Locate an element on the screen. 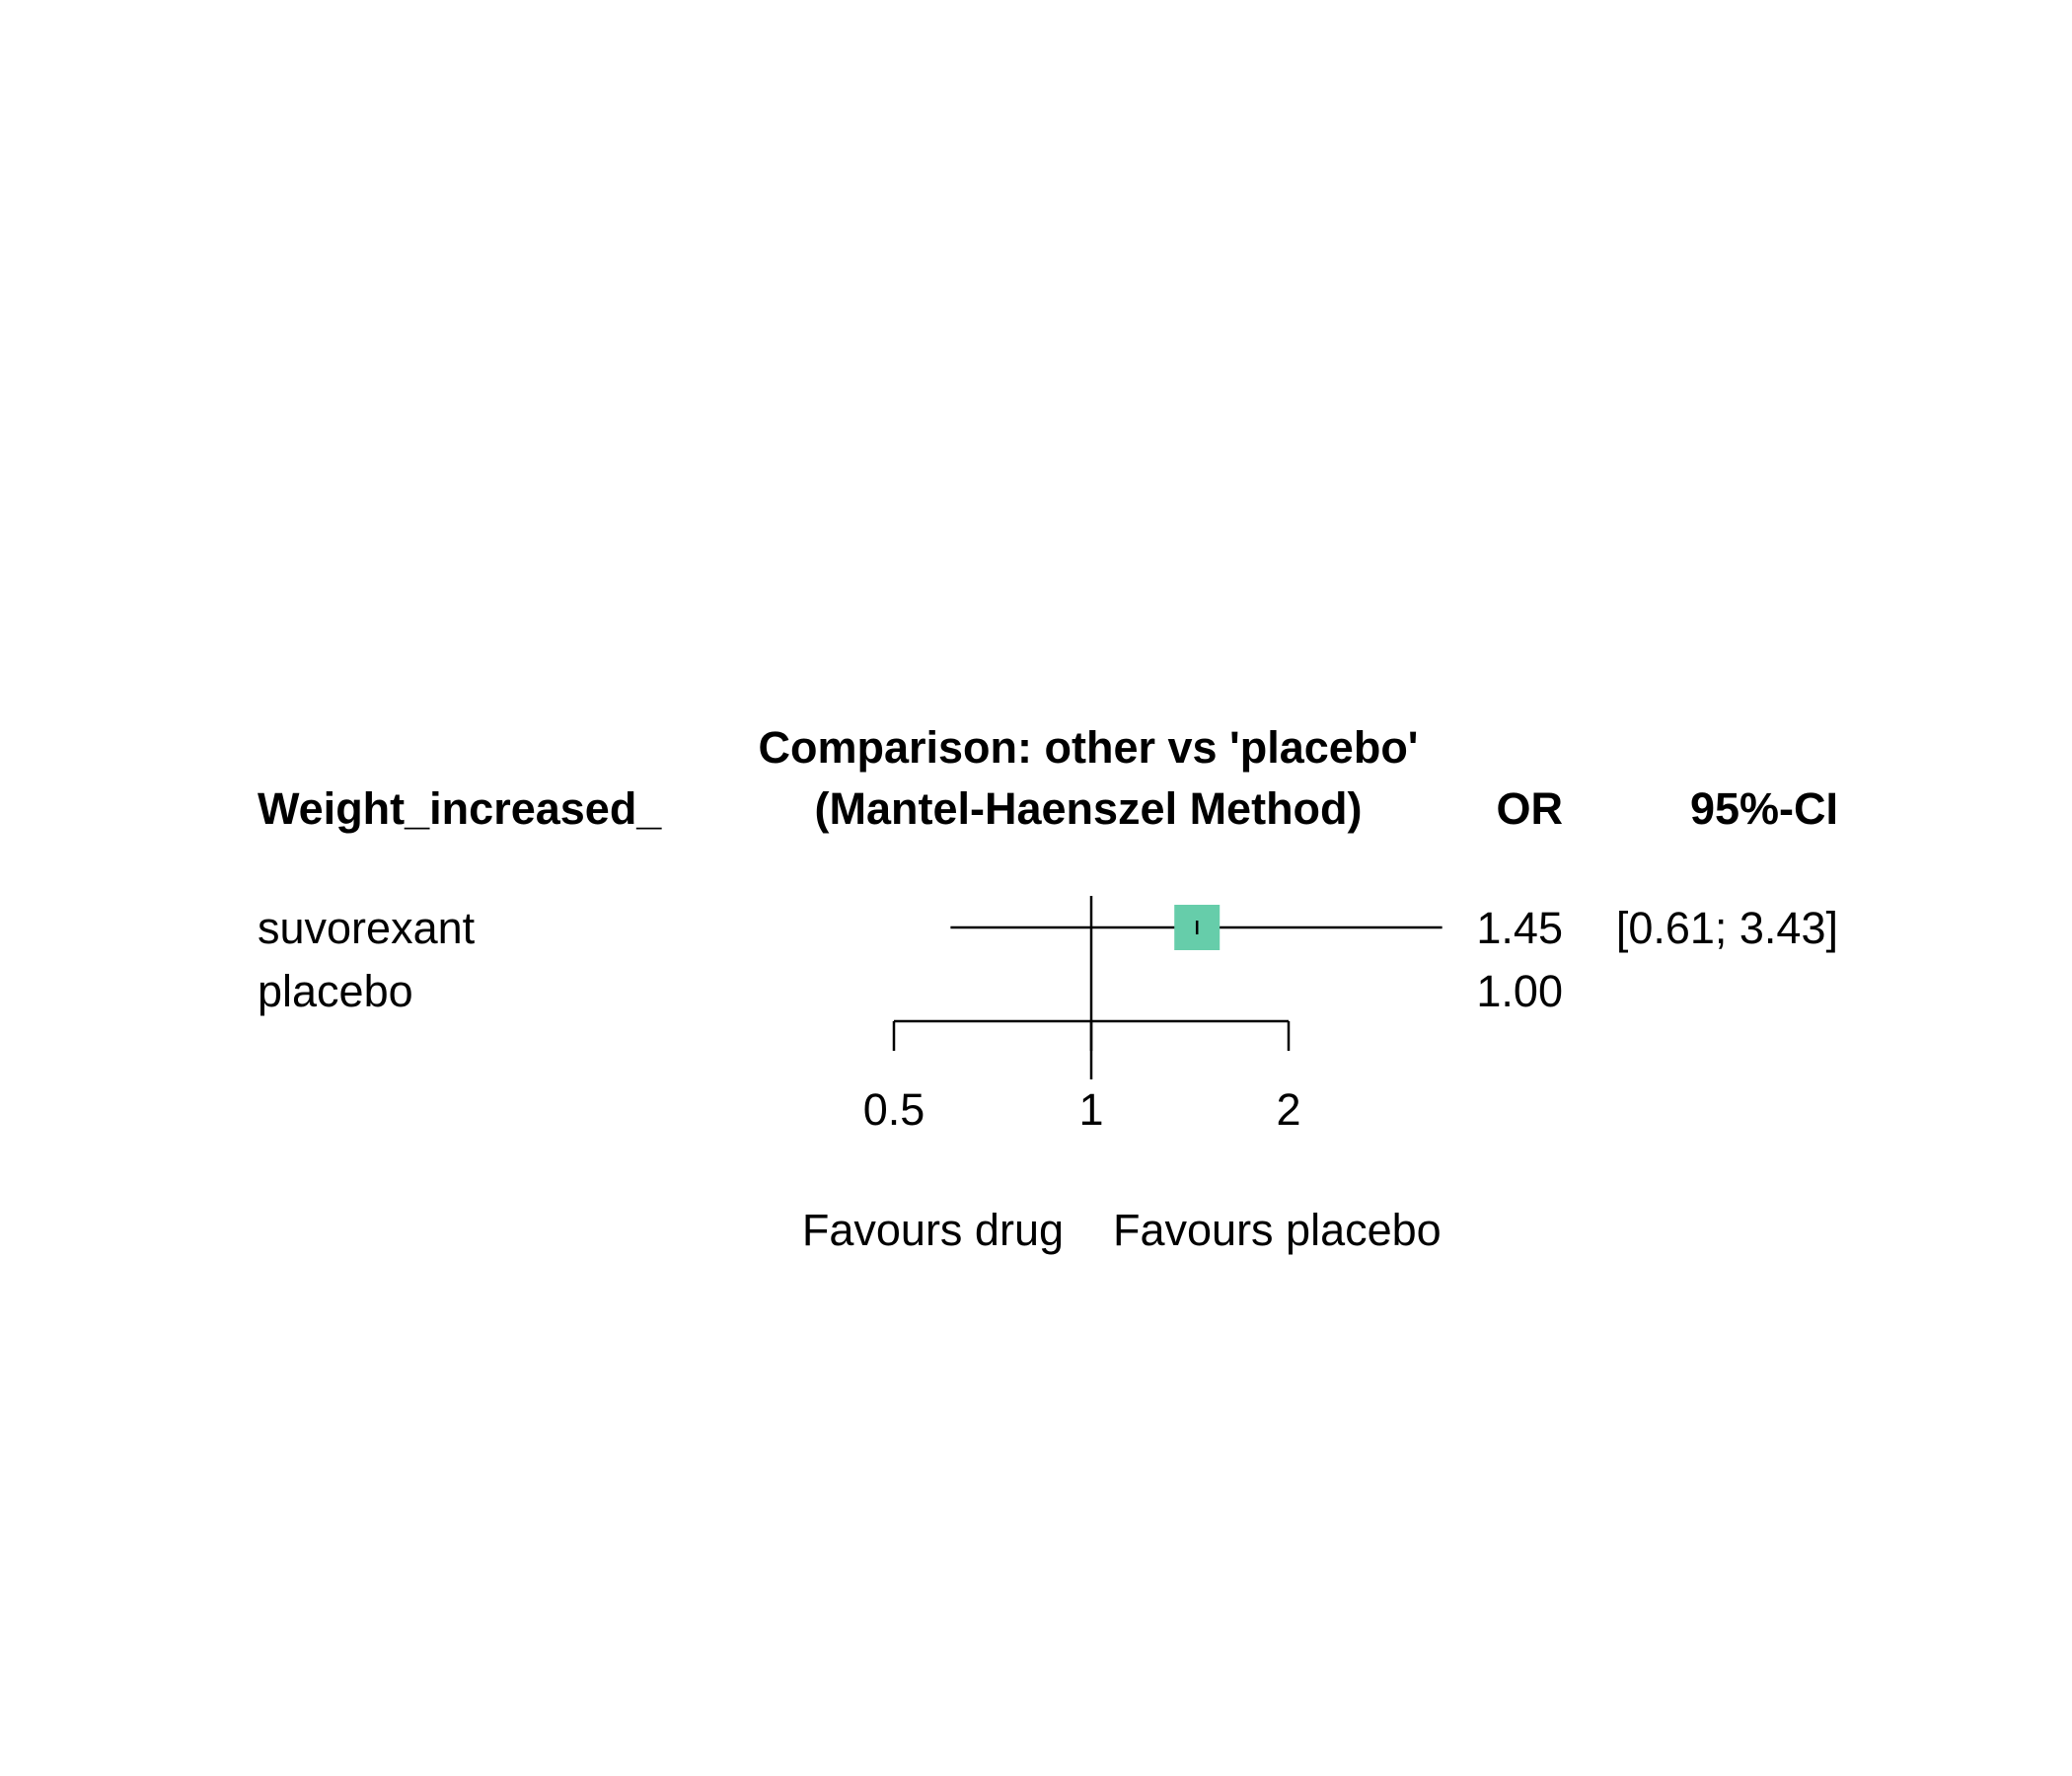 The image size is (2072, 1776). favours-left-label: Favours drug is located at coordinates (933, 1230).